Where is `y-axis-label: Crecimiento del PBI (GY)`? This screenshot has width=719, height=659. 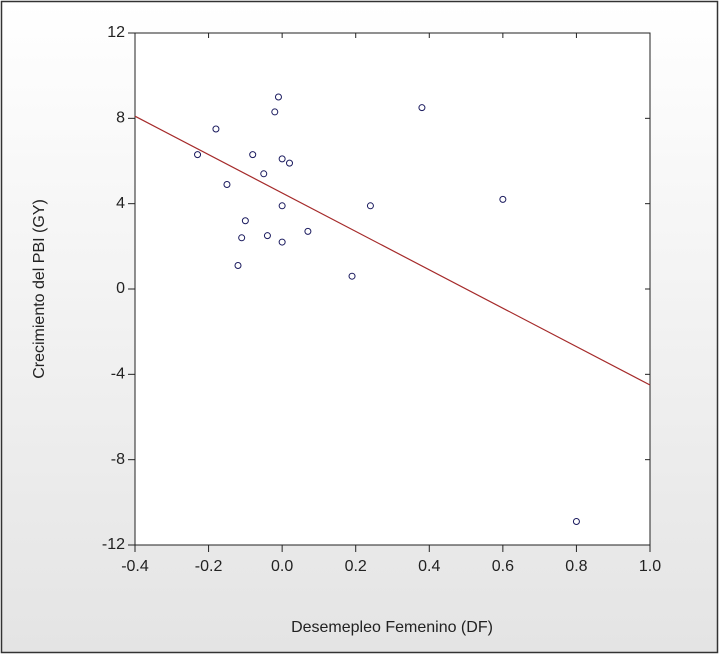
y-axis-label: Crecimiento del PBI (GY) is located at coordinates (39, 289).